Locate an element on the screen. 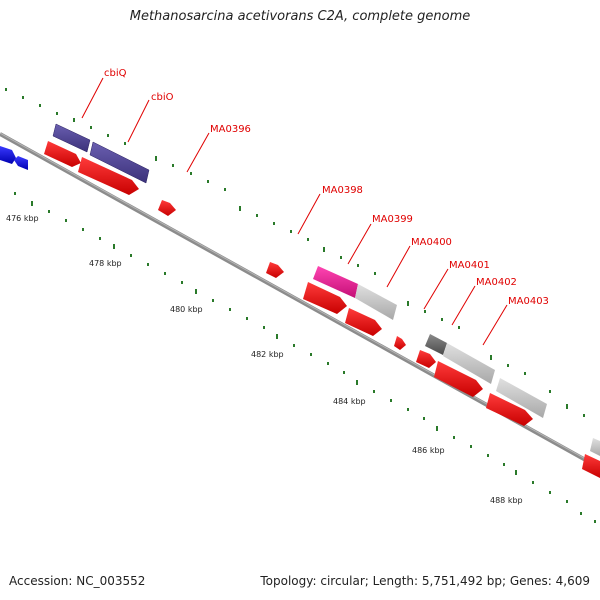 This screenshot has height=600, width=600. gene-MA0400-arrow is located at coordinates (363, 322).